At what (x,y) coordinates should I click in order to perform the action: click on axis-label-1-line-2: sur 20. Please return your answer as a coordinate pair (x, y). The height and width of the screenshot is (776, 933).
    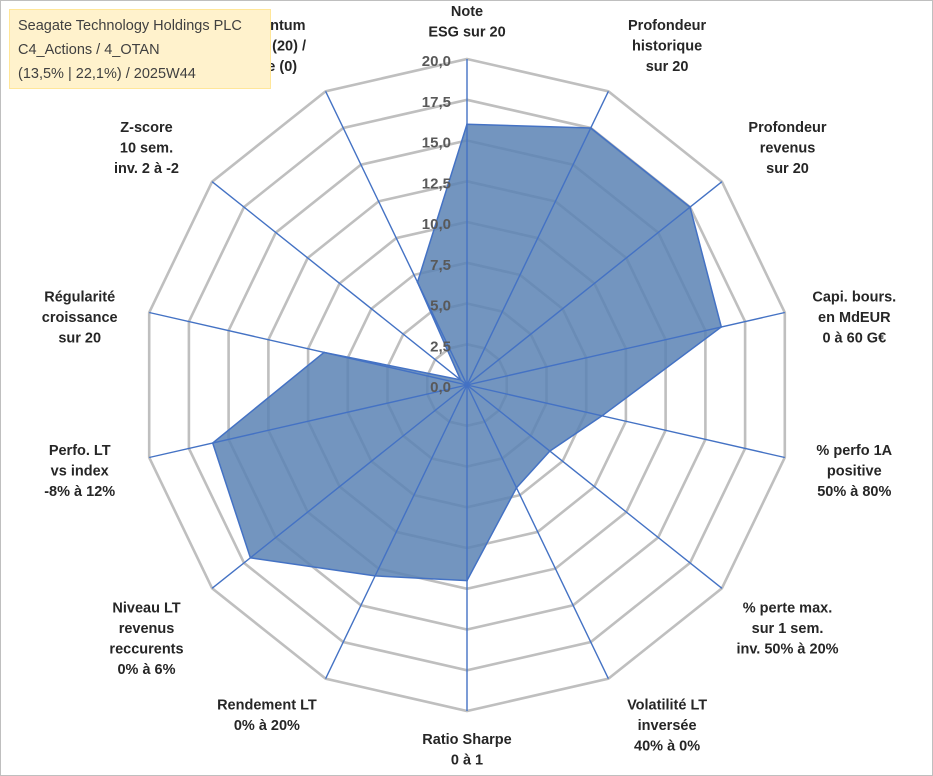
    Looking at the image, I should click on (667, 67).